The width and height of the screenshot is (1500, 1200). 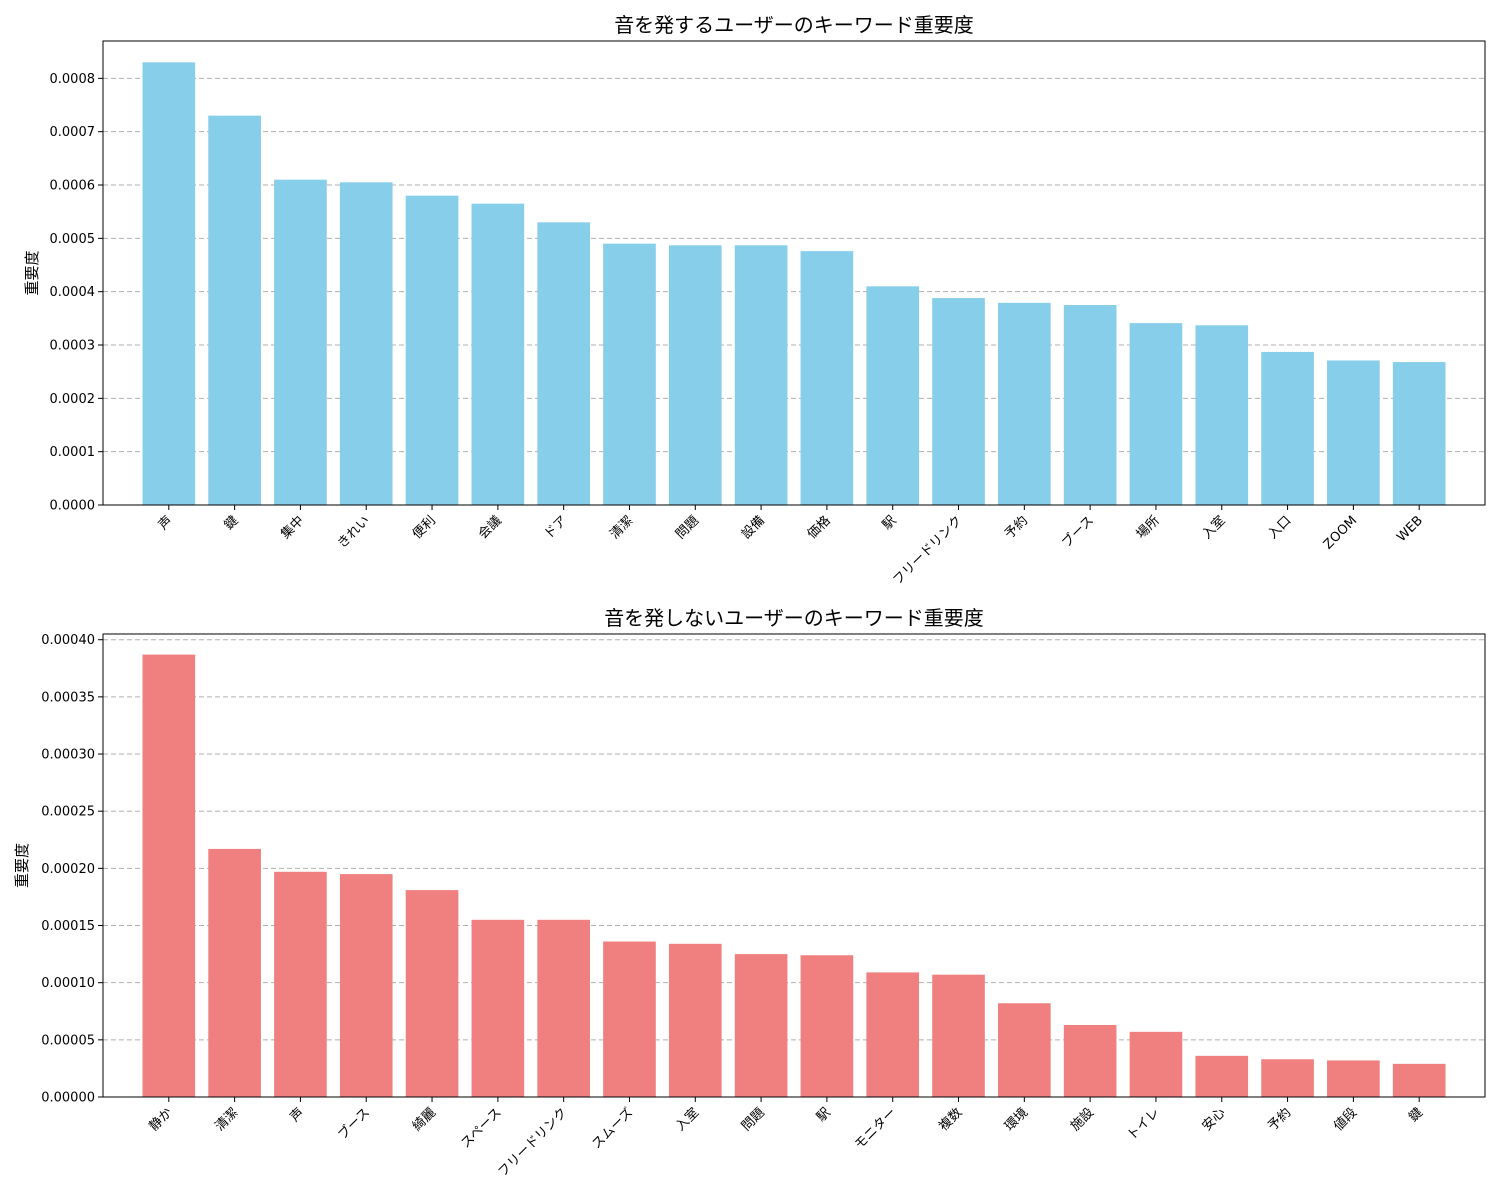 What do you see at coordinates (424, 1120) in the screenshot?
I see `x-tick-label: 綺麗` at bounding box center [424, 1120].